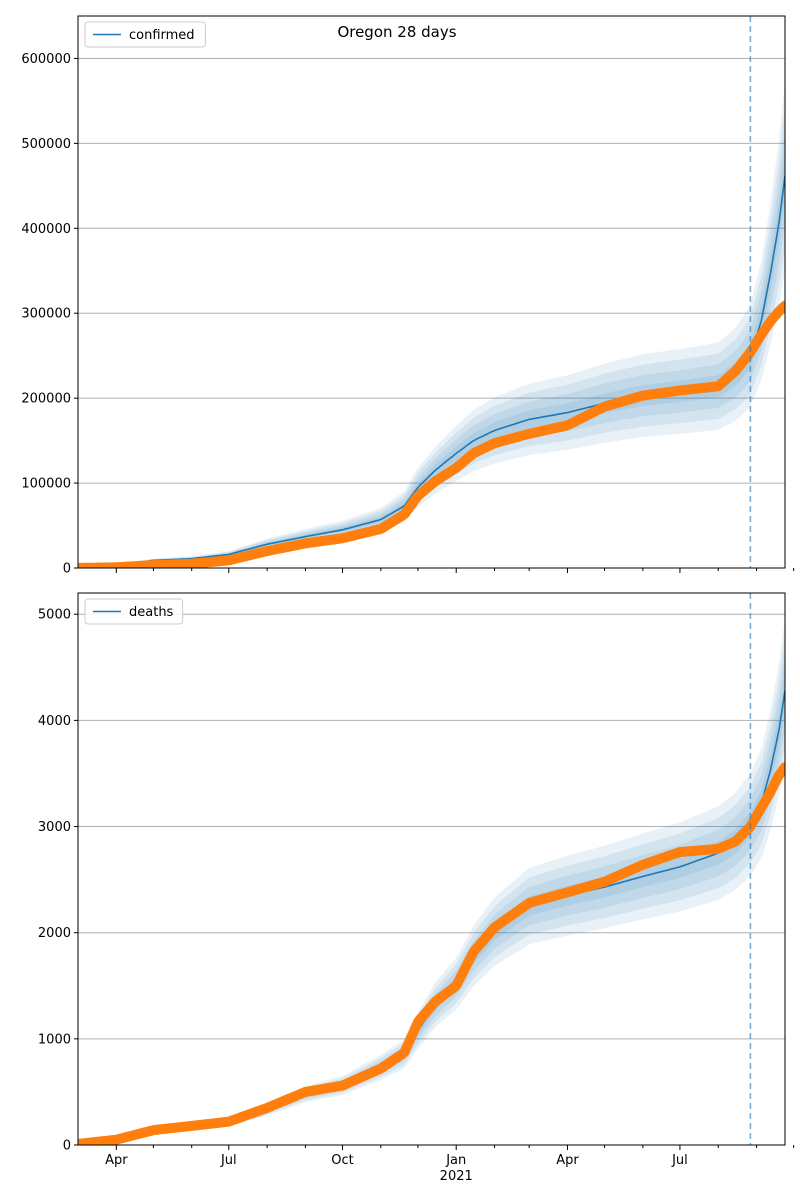 The image size is (800, 1200). What do you see at coordinates (162, 35) in the screenshot?
I see `legend-label: confirmed` at bounding box center [162, 35].